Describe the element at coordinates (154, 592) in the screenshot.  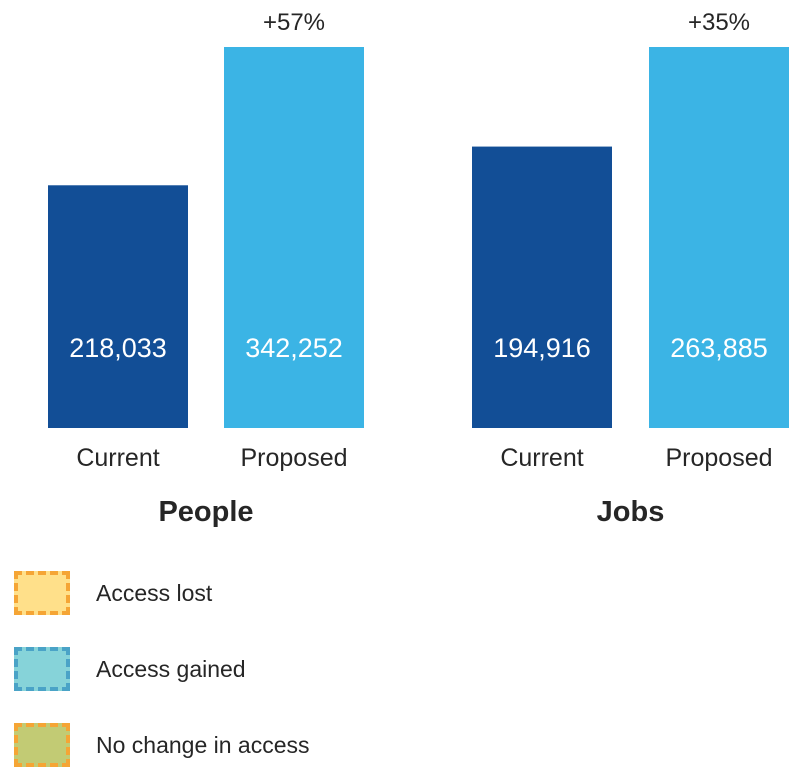
I see `legend-label-access-lost: Access lost` at that location.